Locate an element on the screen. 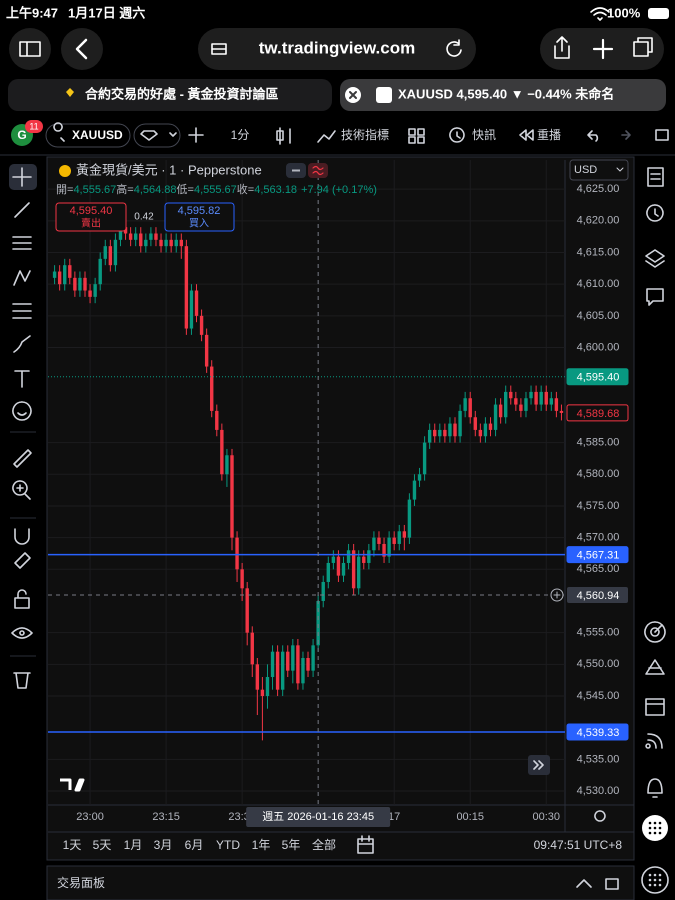  text-tool is located at coordinates (22, 379).